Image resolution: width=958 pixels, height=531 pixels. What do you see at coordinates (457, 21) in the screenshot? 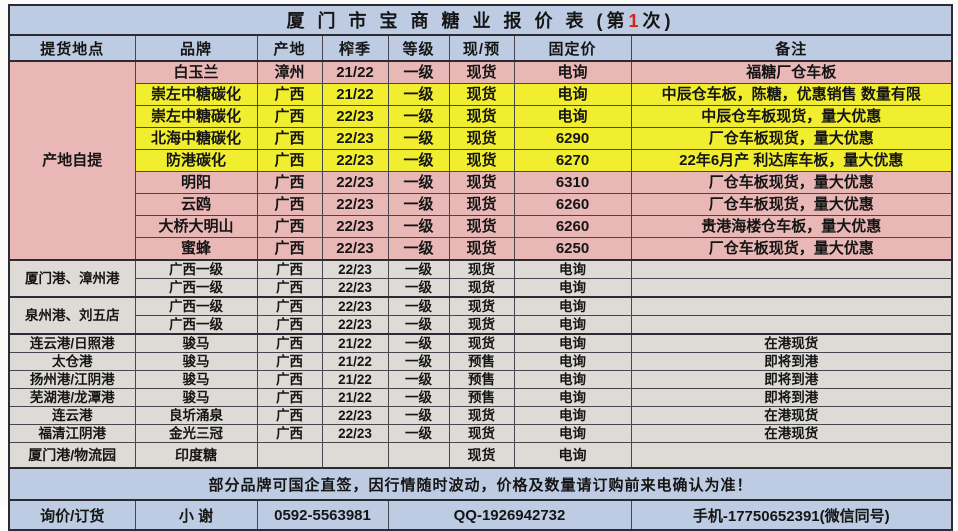
I see `title-text: 厦 门 市 宝 商 糖 业 报 价 表 (第` at bounding box center [457, 21].